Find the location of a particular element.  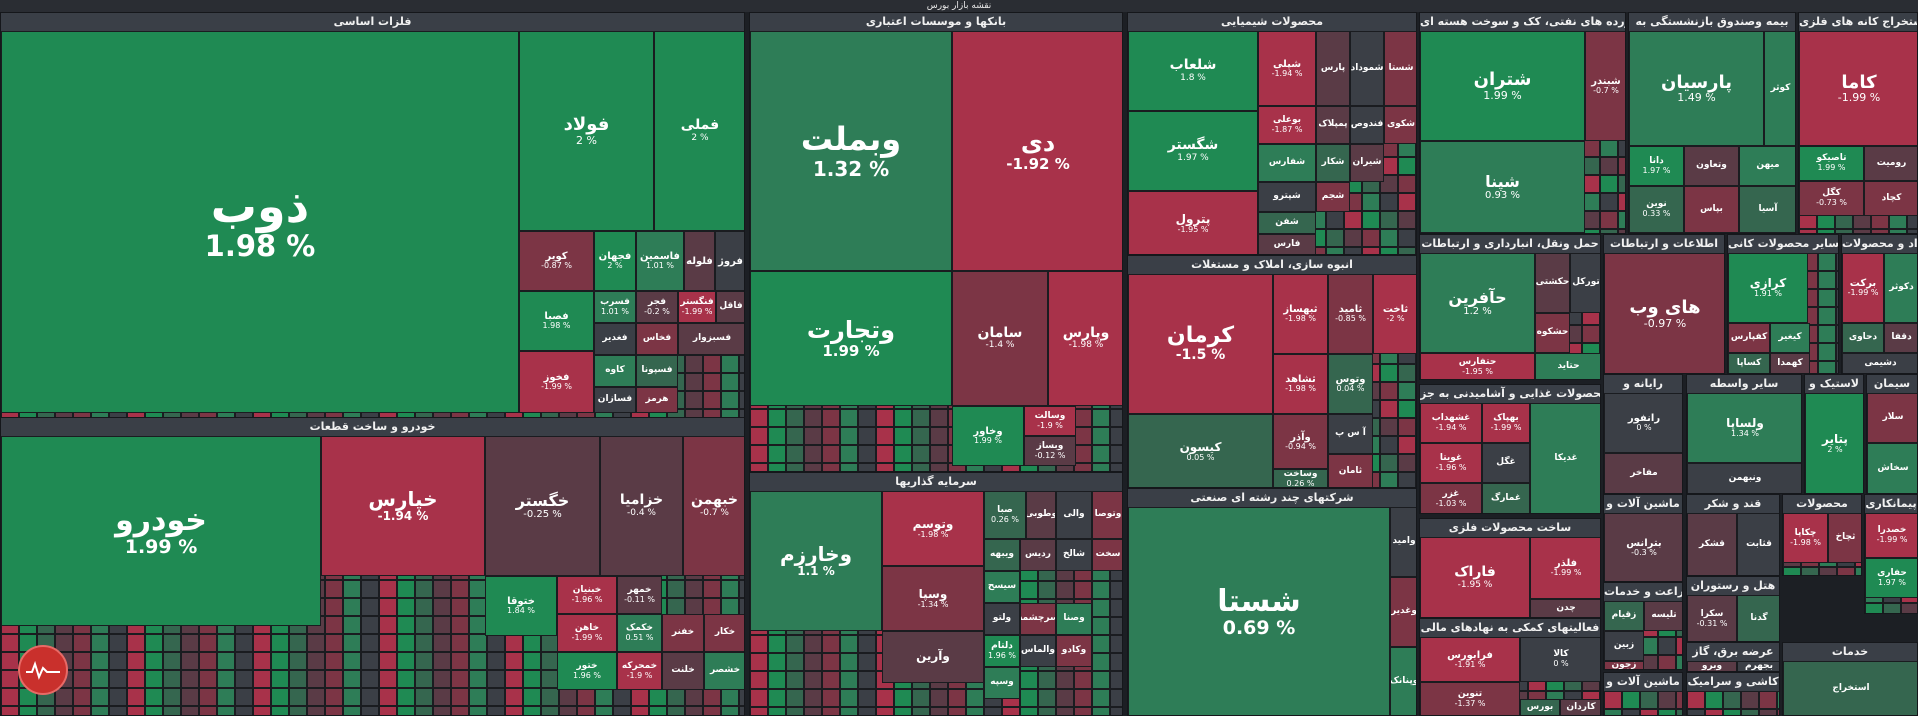

stock-tile: سلار is located at coordinates (1892, 418).